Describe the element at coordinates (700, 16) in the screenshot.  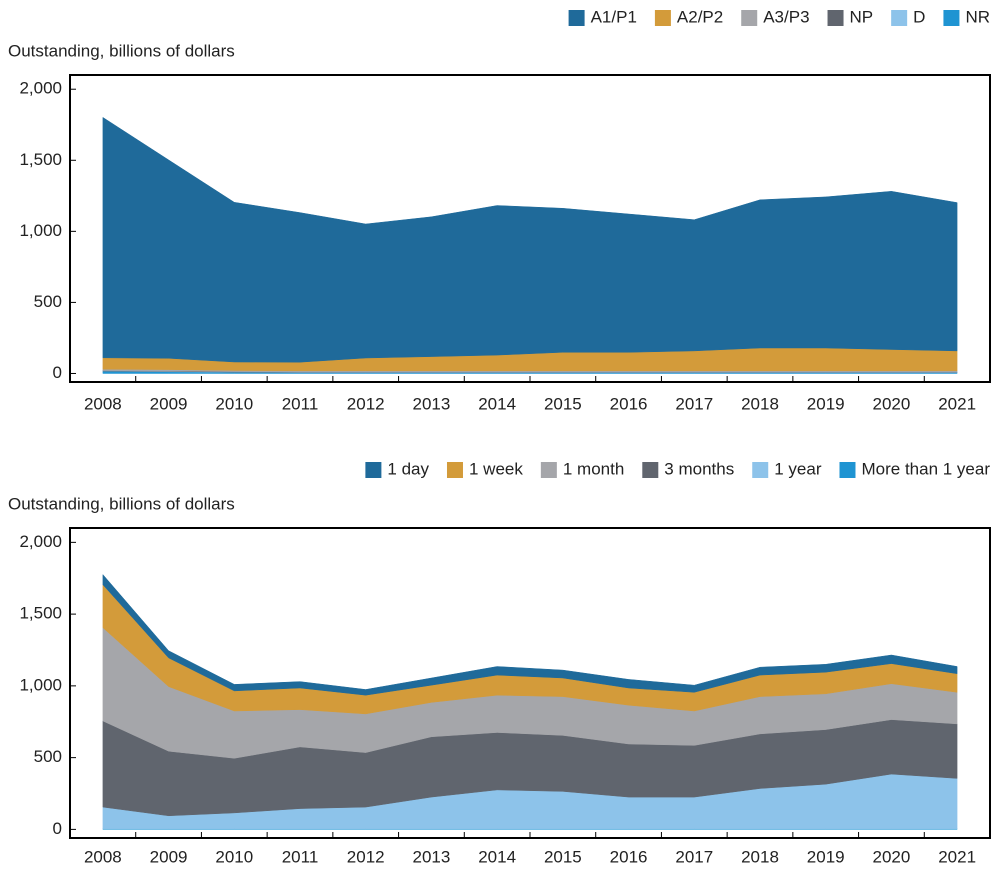
I see `legend-label: A2/P2` at that location.